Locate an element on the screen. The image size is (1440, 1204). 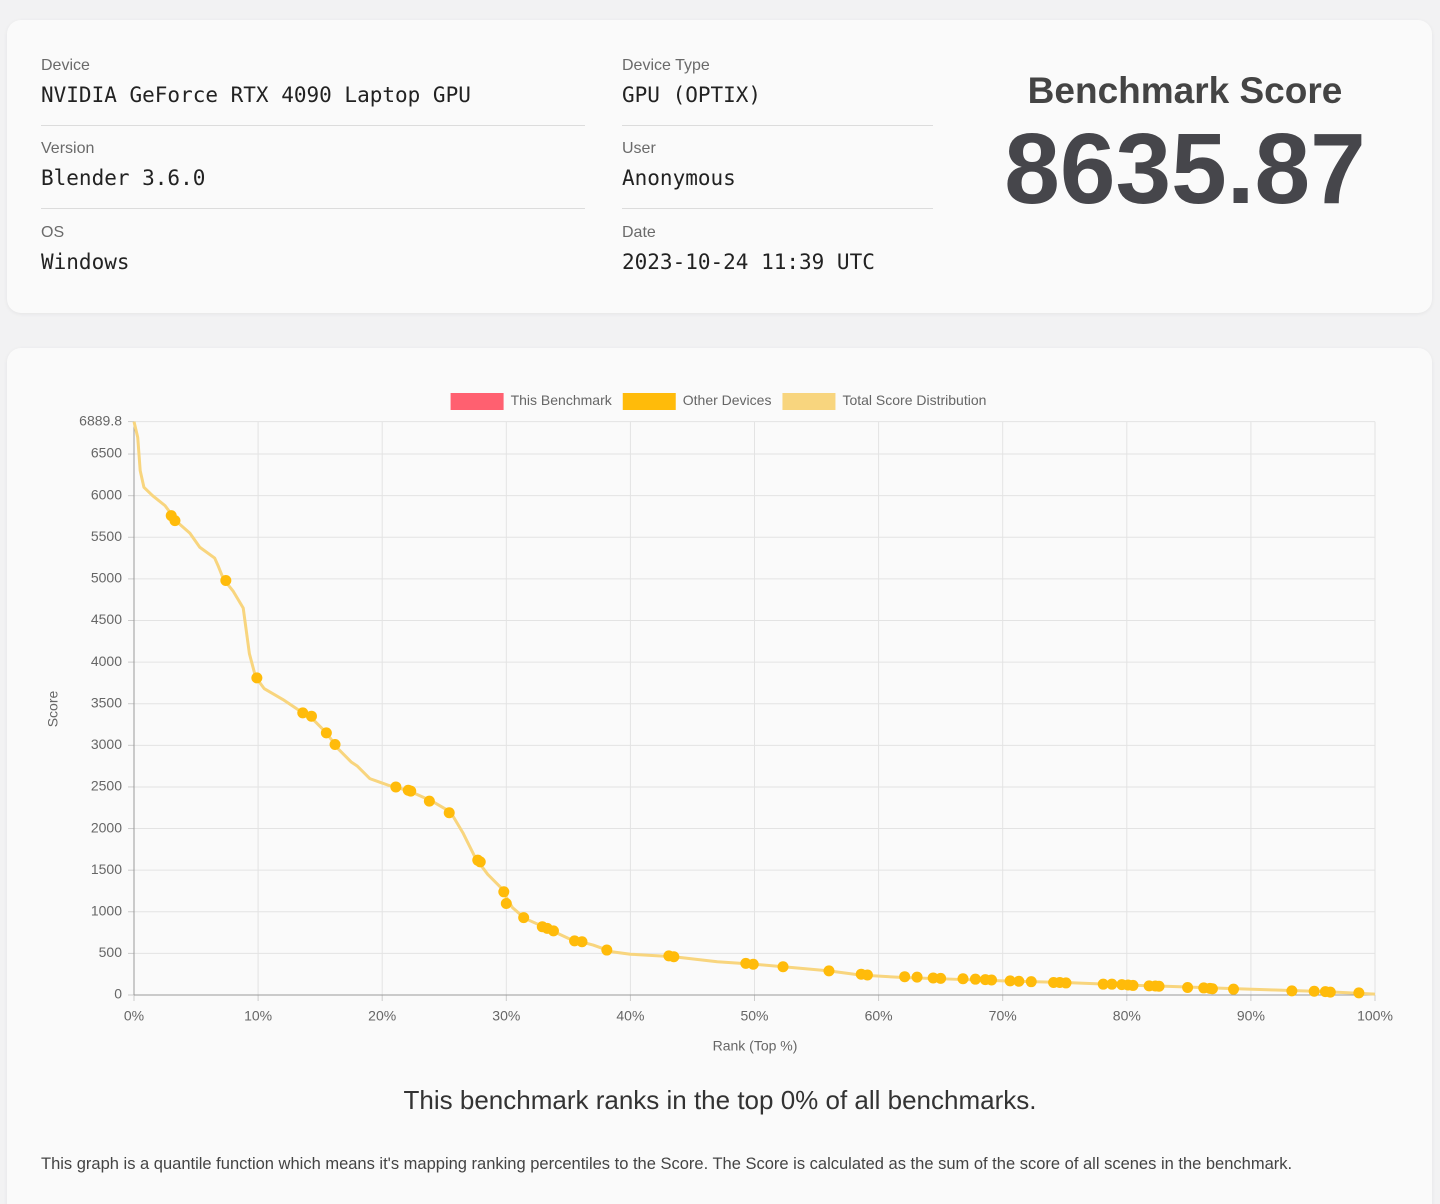
score-label: Benchmark Score is located at coordinates (1185, 90).